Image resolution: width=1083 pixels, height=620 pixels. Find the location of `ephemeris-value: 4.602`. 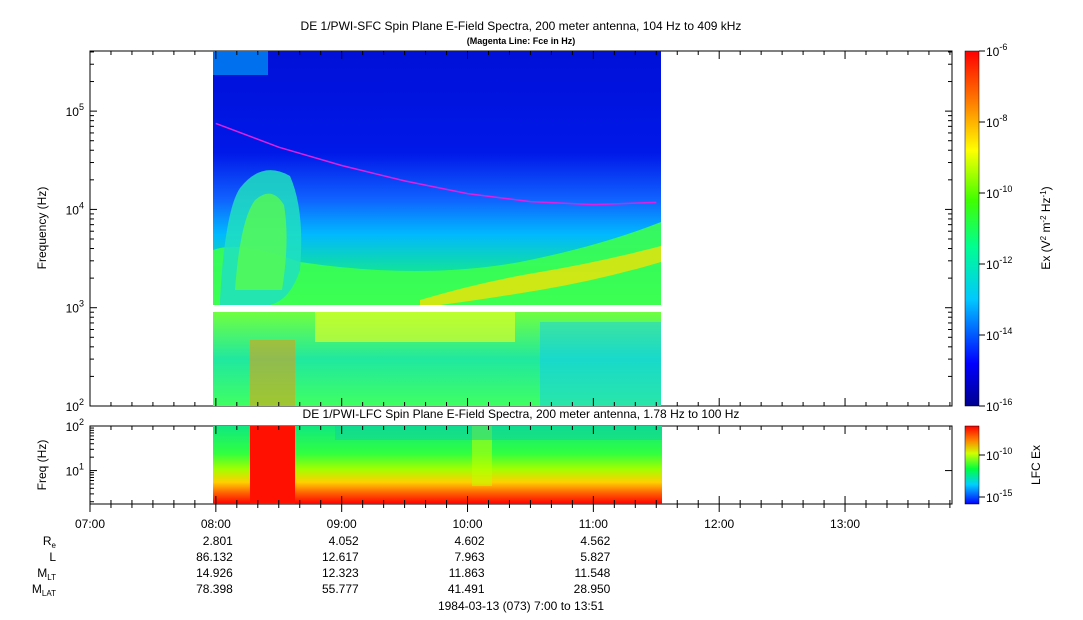

ephemeris-value: 4.602 is located at coordinates (469, 541).